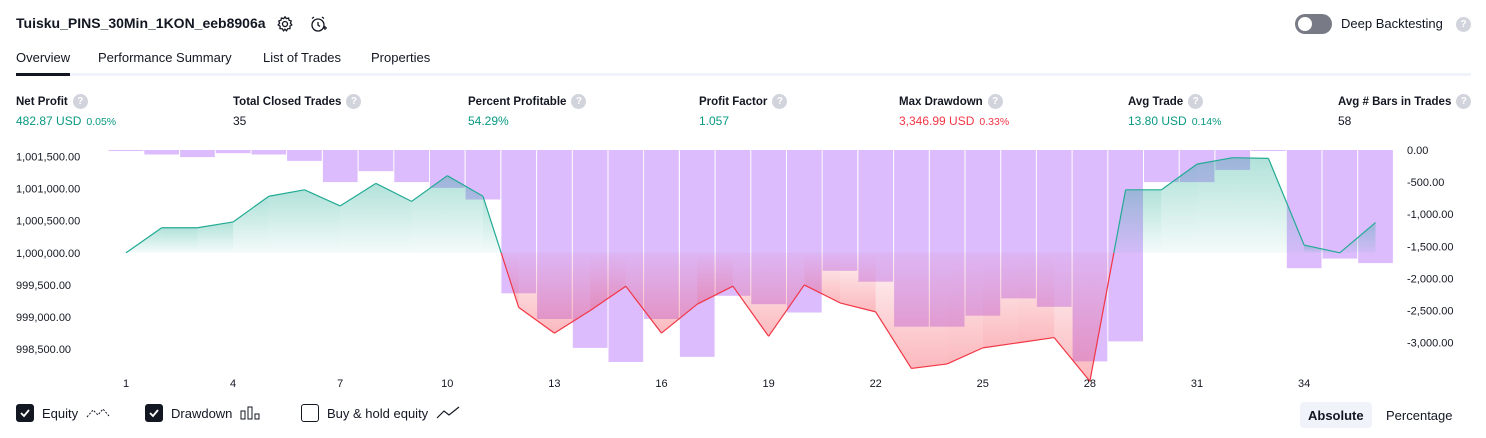 The width and height of the screenshot is (1486, 438). I want to click on left-axis-tick: 999,500.00, so click(43, 286).